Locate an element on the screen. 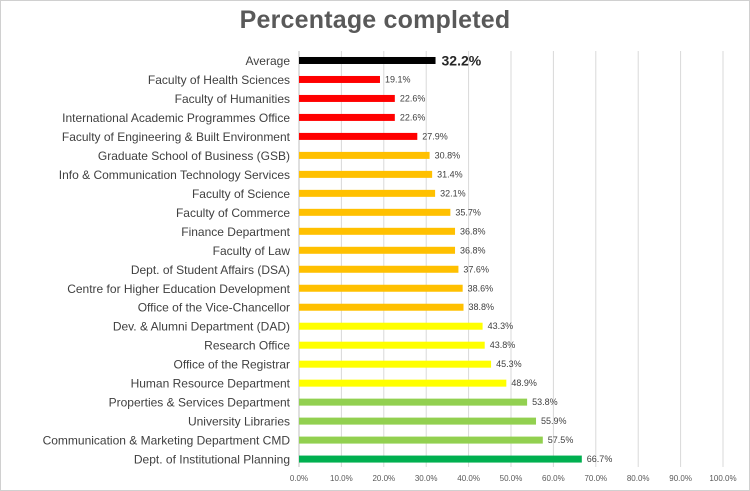 The height and width of the screenshot is (491, 750). category-label: Faculty of Health Sciences is located at coordinates (219, 80).